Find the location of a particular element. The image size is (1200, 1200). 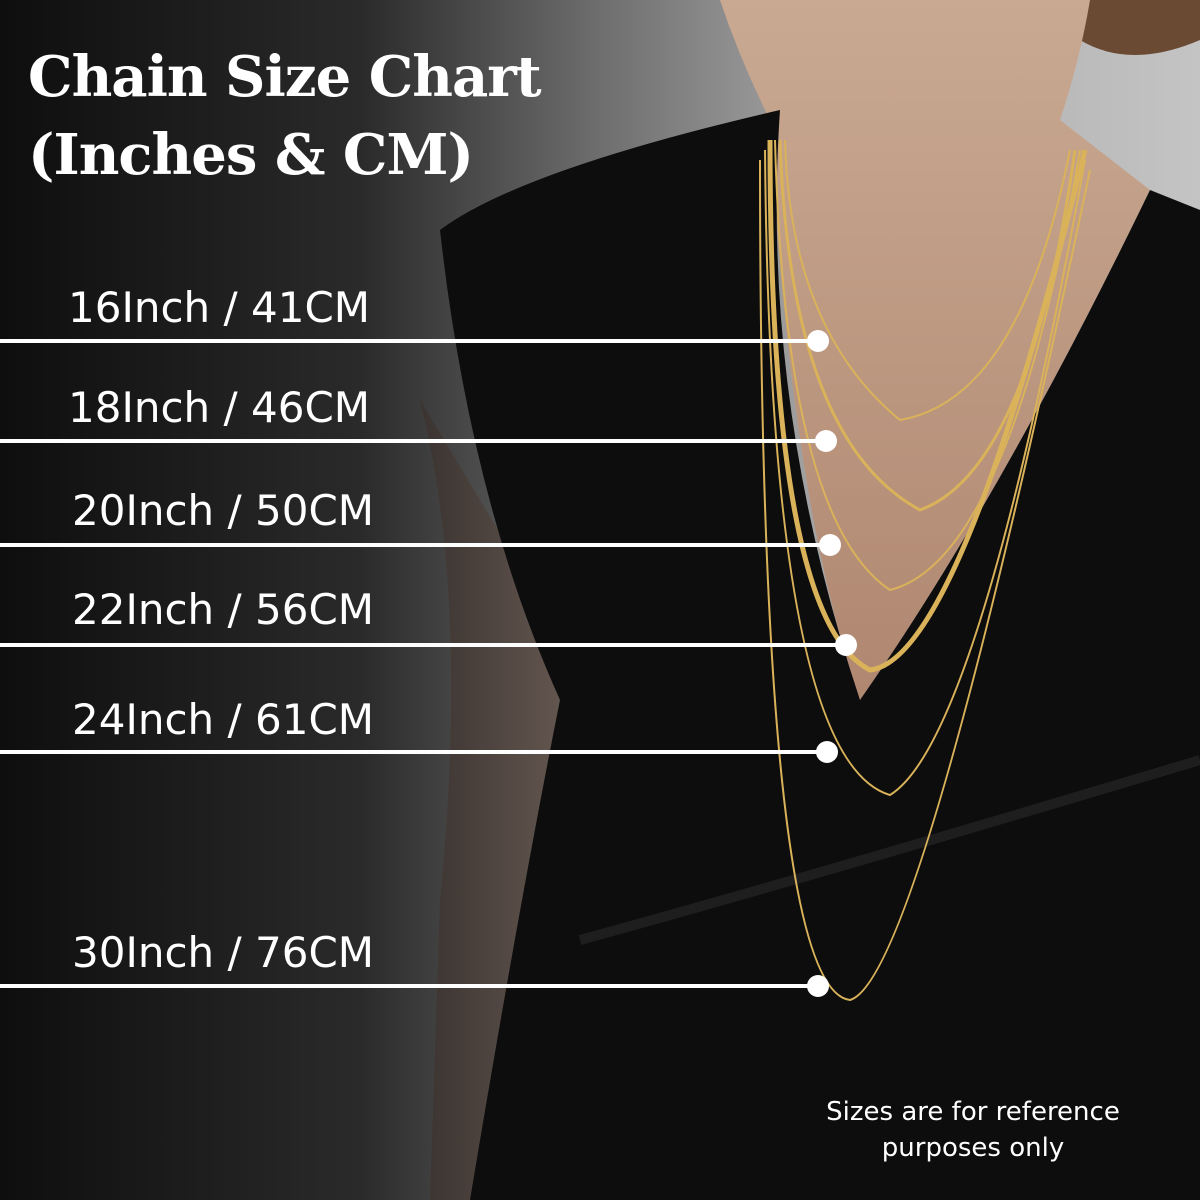

size-label-30: 30Inch / 76CM is located at coordinates (223, 952).